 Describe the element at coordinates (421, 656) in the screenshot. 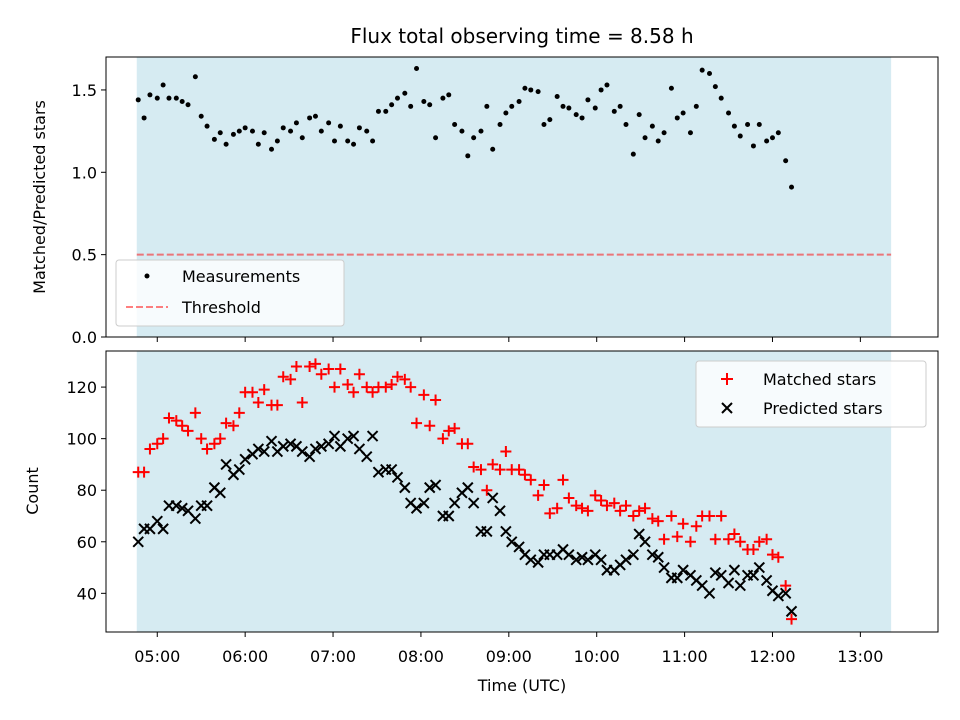

I see `x-tick-label: 08:00` at that location.